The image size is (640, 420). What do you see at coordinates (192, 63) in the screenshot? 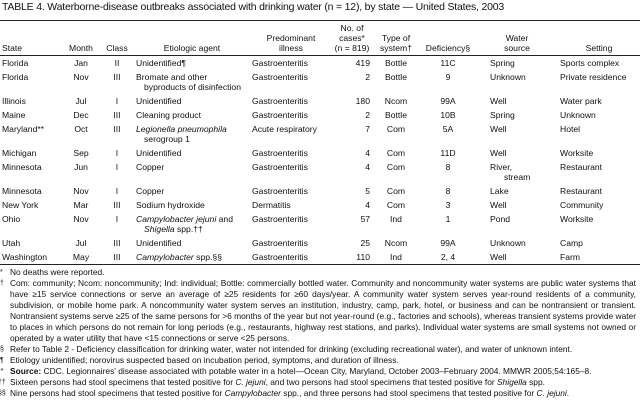
I see `cell-agent: Unidentified¶` at bounding box center [192, 63].